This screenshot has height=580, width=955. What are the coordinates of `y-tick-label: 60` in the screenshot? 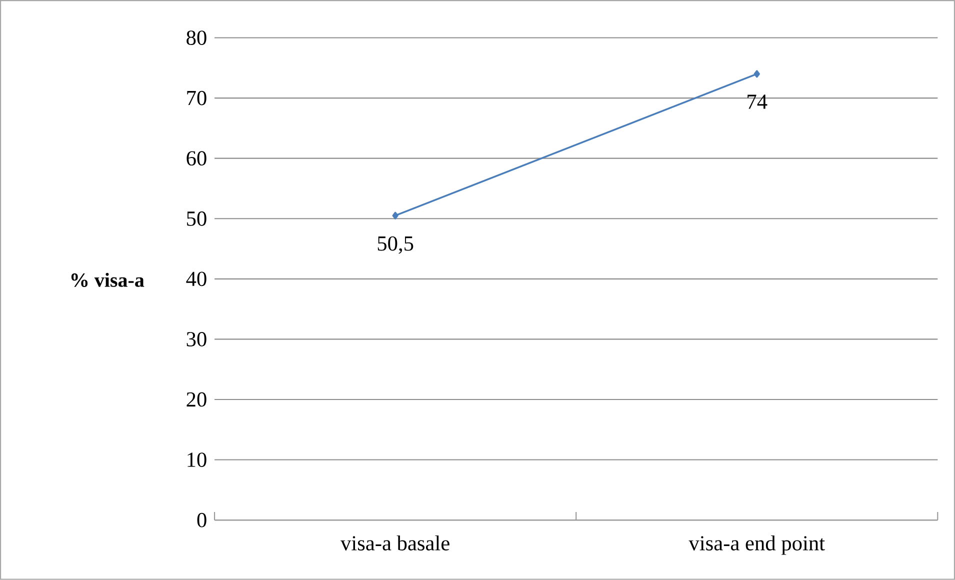 It's located at (196, 158).